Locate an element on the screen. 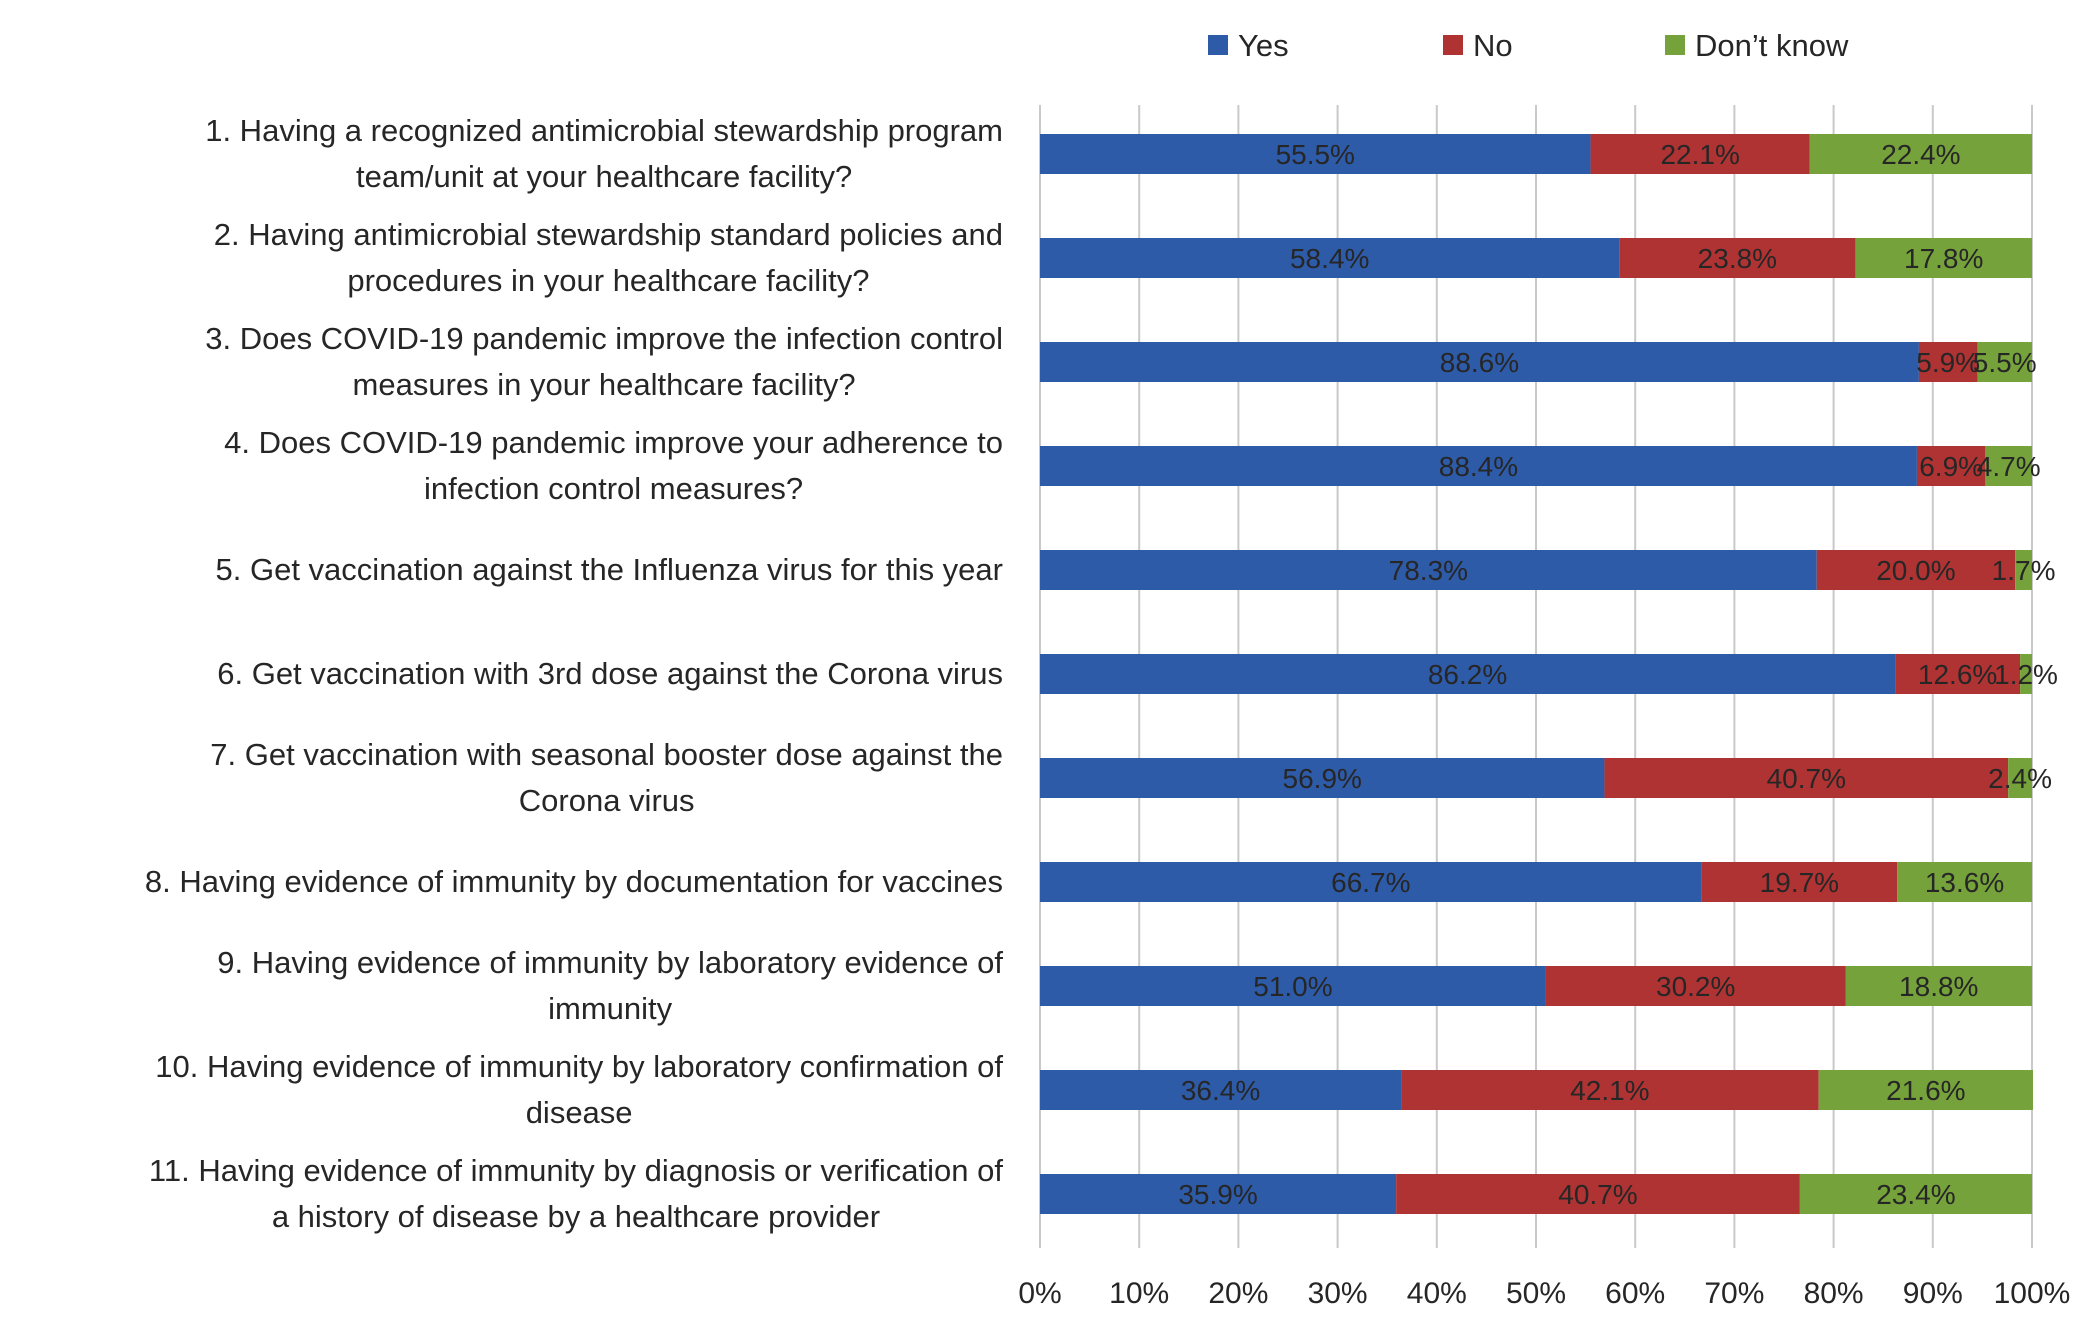 The height and width of the screenshot is (1326, 2088). data-label: 18.8% is located at coordinates (1938, 986).